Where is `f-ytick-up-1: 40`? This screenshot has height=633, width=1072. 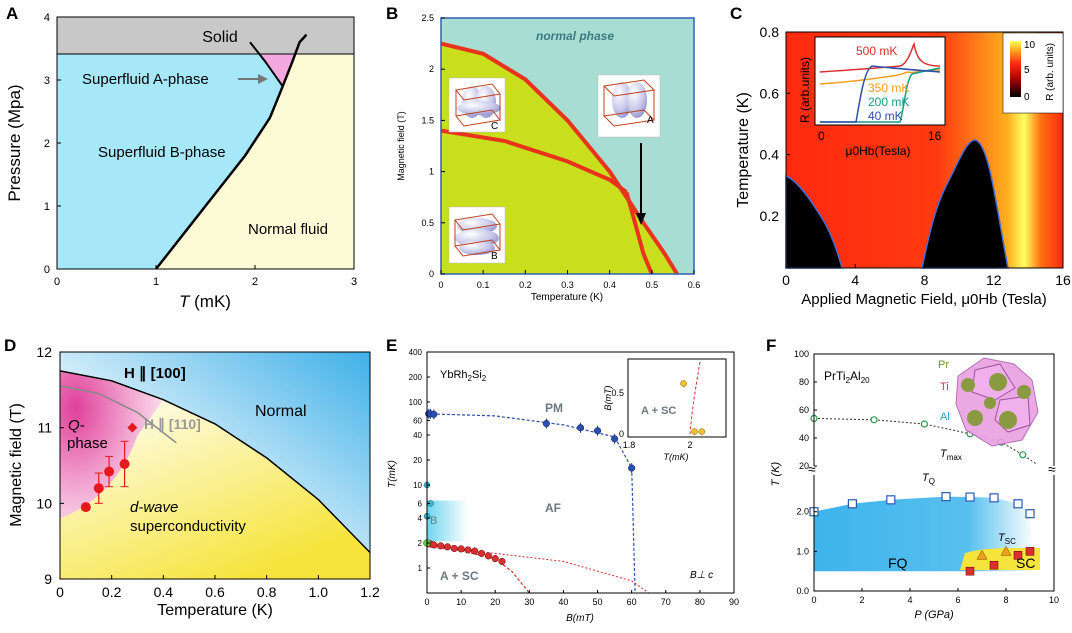 f-ytick-up-1: 40 is located at coordinates (804, 438).